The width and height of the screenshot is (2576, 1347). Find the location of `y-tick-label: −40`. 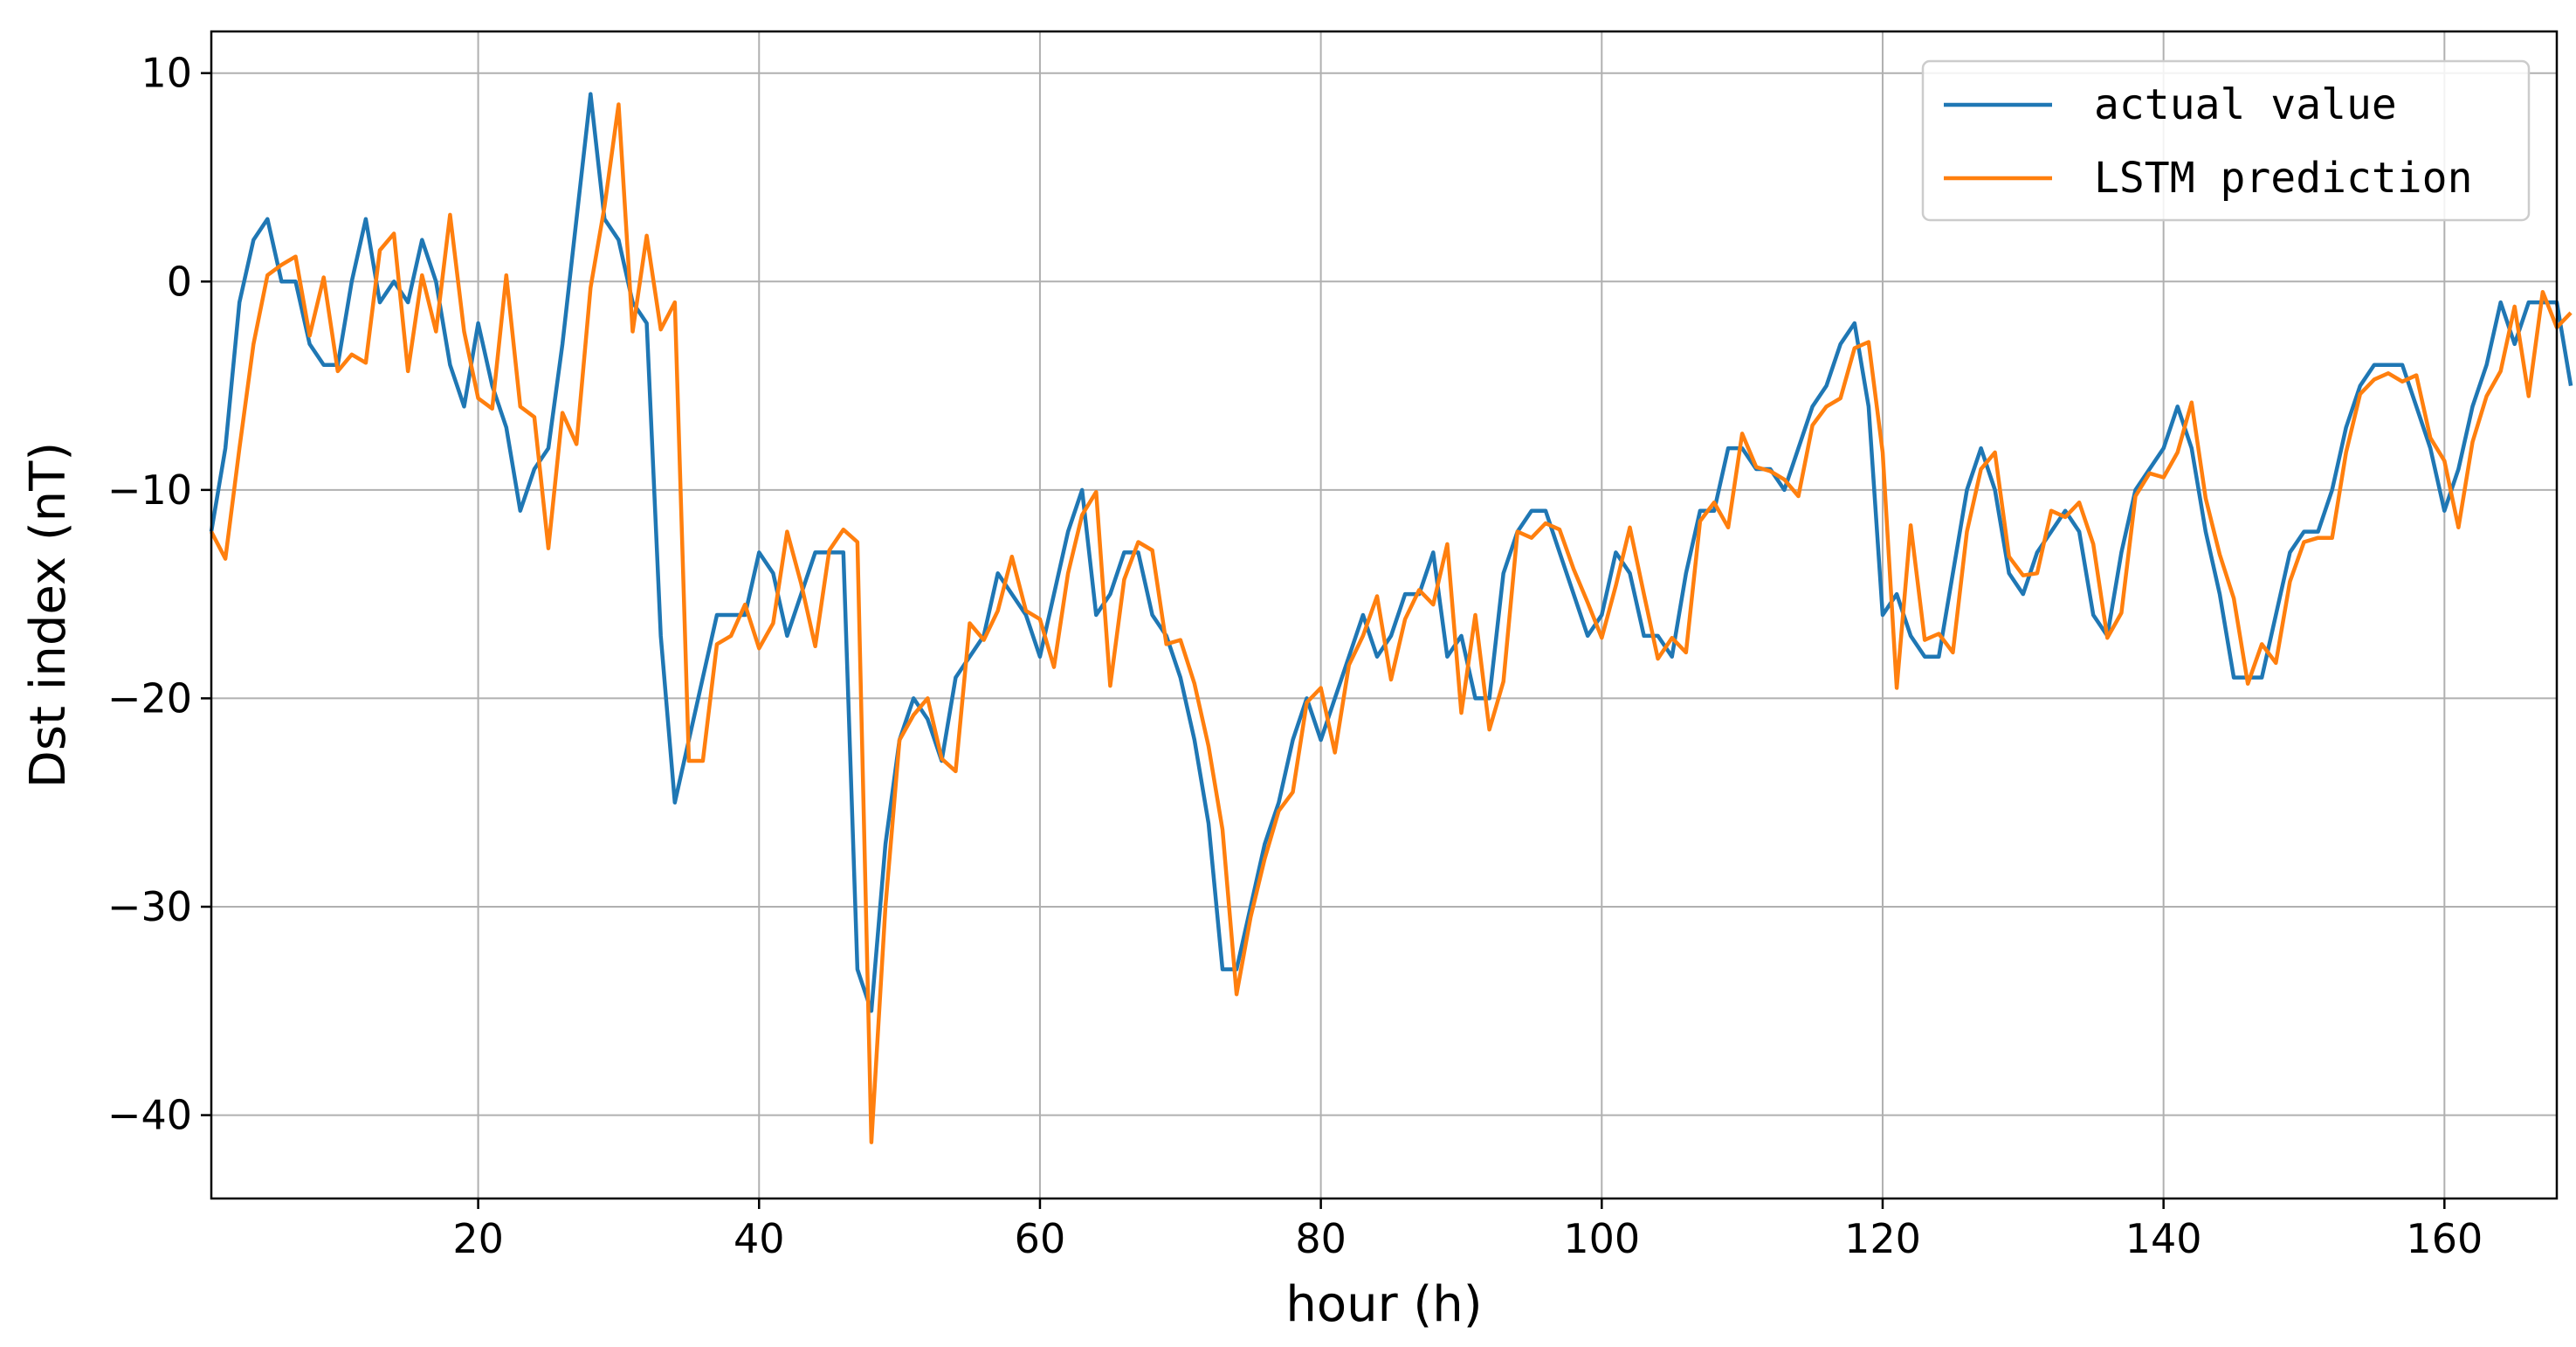

y-tick-label: −40 is located at coordinates (149, 1115).